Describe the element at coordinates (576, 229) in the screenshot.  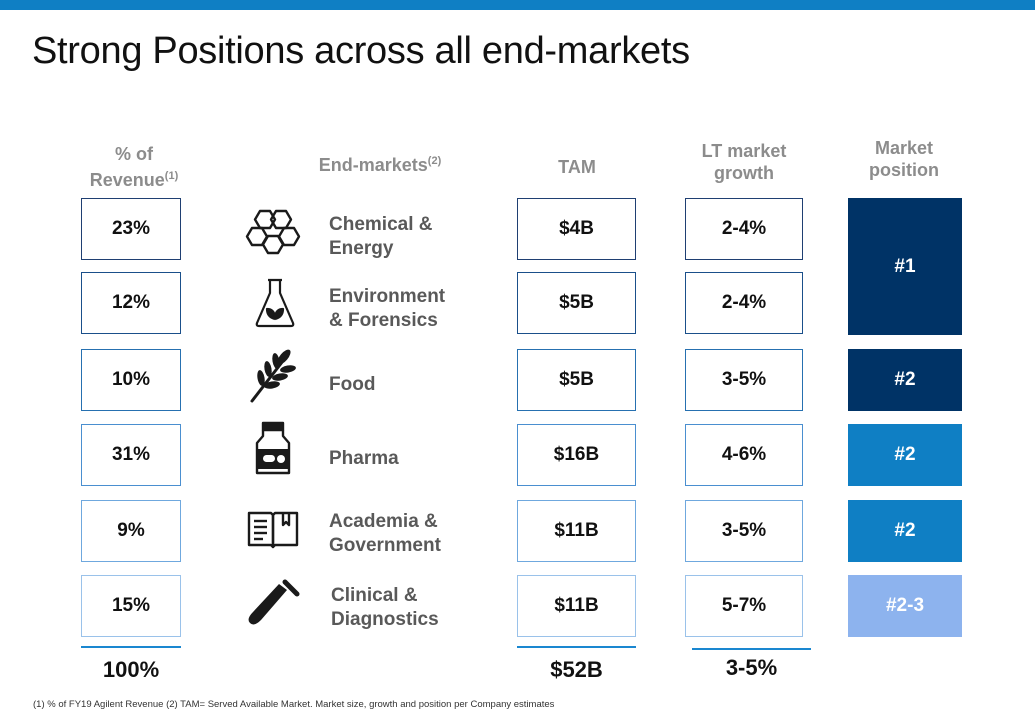
I see `tam-cell: $4B` at that location.